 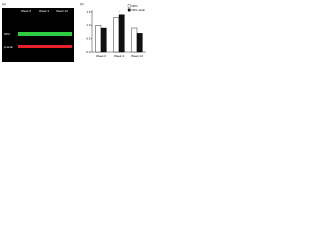 What do you see at coordinates (119, 56) in the screenshot?
I see `x-tick-label: Week 4` at bounding box center [119, 56].